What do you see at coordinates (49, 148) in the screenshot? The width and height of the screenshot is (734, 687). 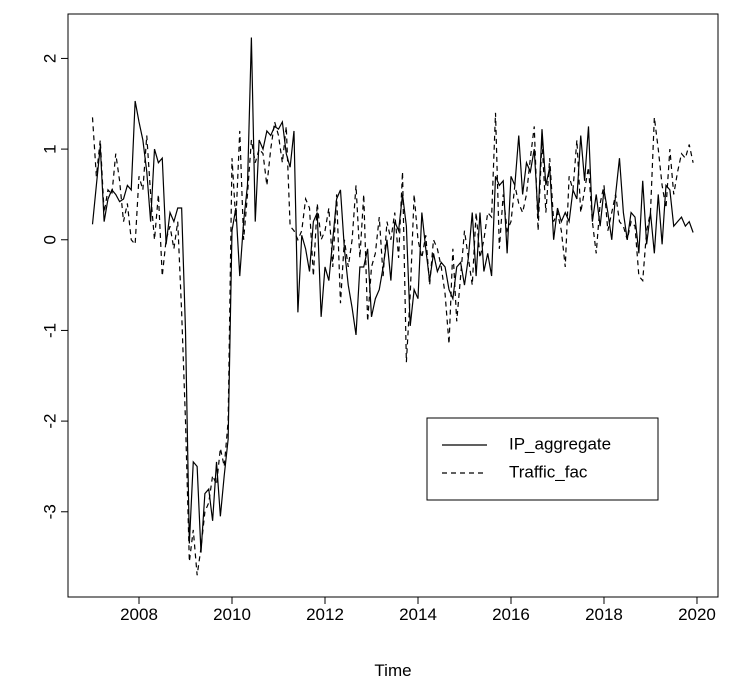 I see `y-tick-label: 1` at bounding box center [49, 148].